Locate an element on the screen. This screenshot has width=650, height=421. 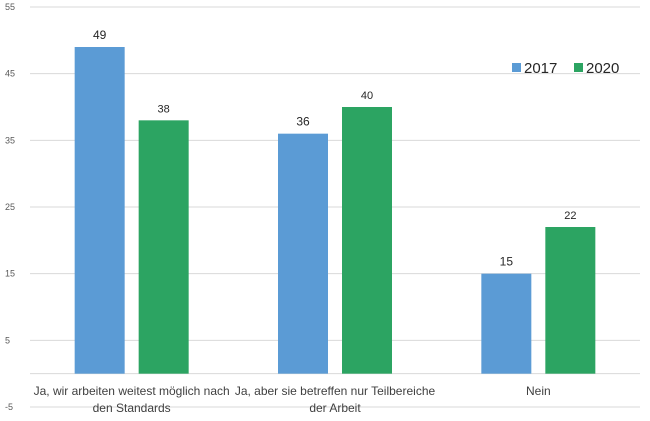
legend-label: 2017 is located at coordinates (540, 68).